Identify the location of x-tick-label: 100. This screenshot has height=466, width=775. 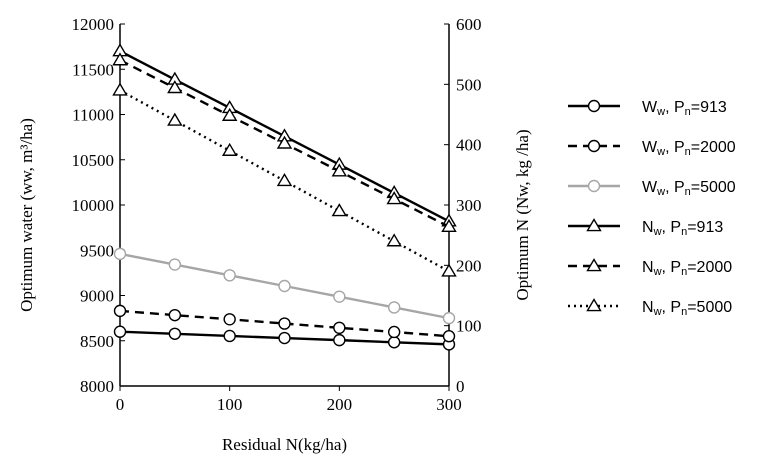
(230, 404).